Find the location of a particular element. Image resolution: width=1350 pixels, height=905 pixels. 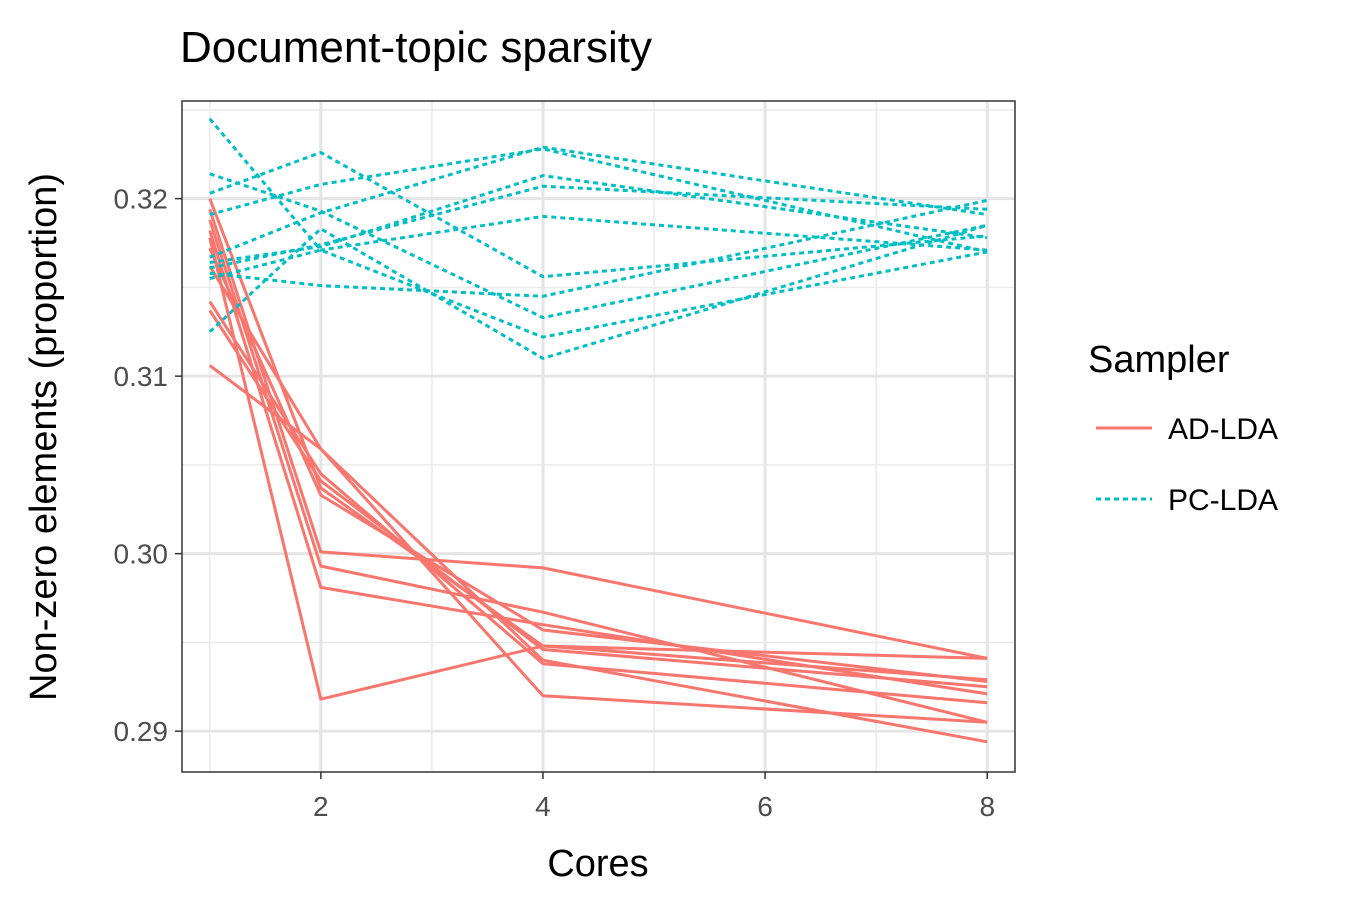

x-tick-label: 6 is located at coordinates (765, 806).